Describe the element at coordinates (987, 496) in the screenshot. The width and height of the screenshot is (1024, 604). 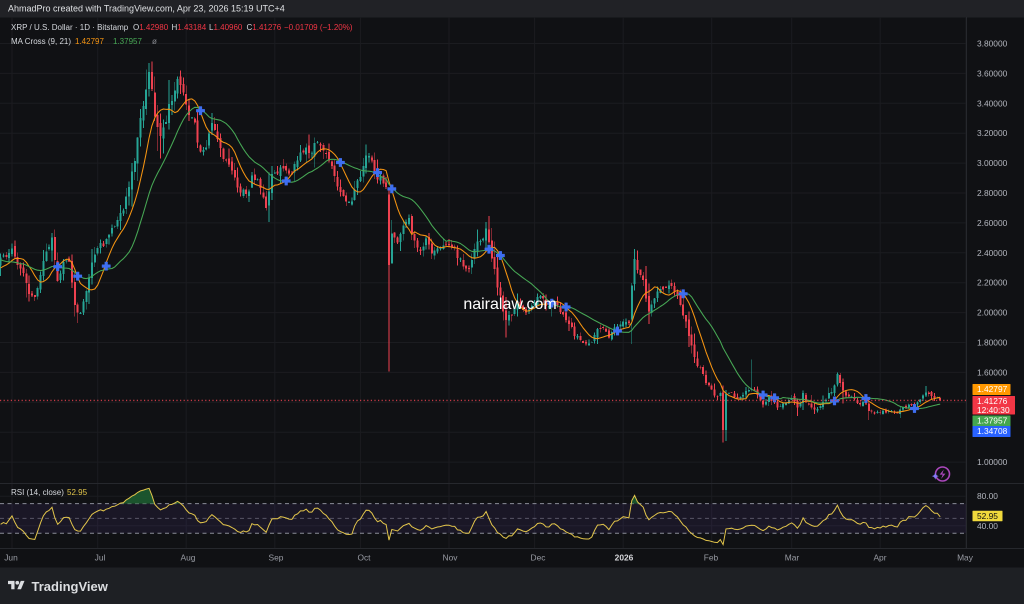
I see `svg-text: 80.00` at that location.